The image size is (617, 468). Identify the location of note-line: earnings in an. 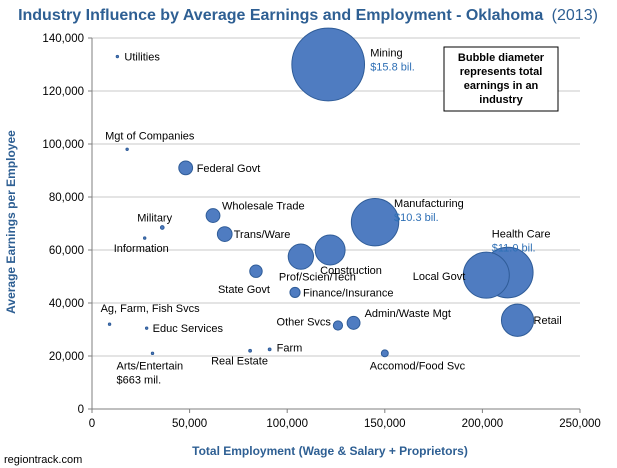
(501, 86).